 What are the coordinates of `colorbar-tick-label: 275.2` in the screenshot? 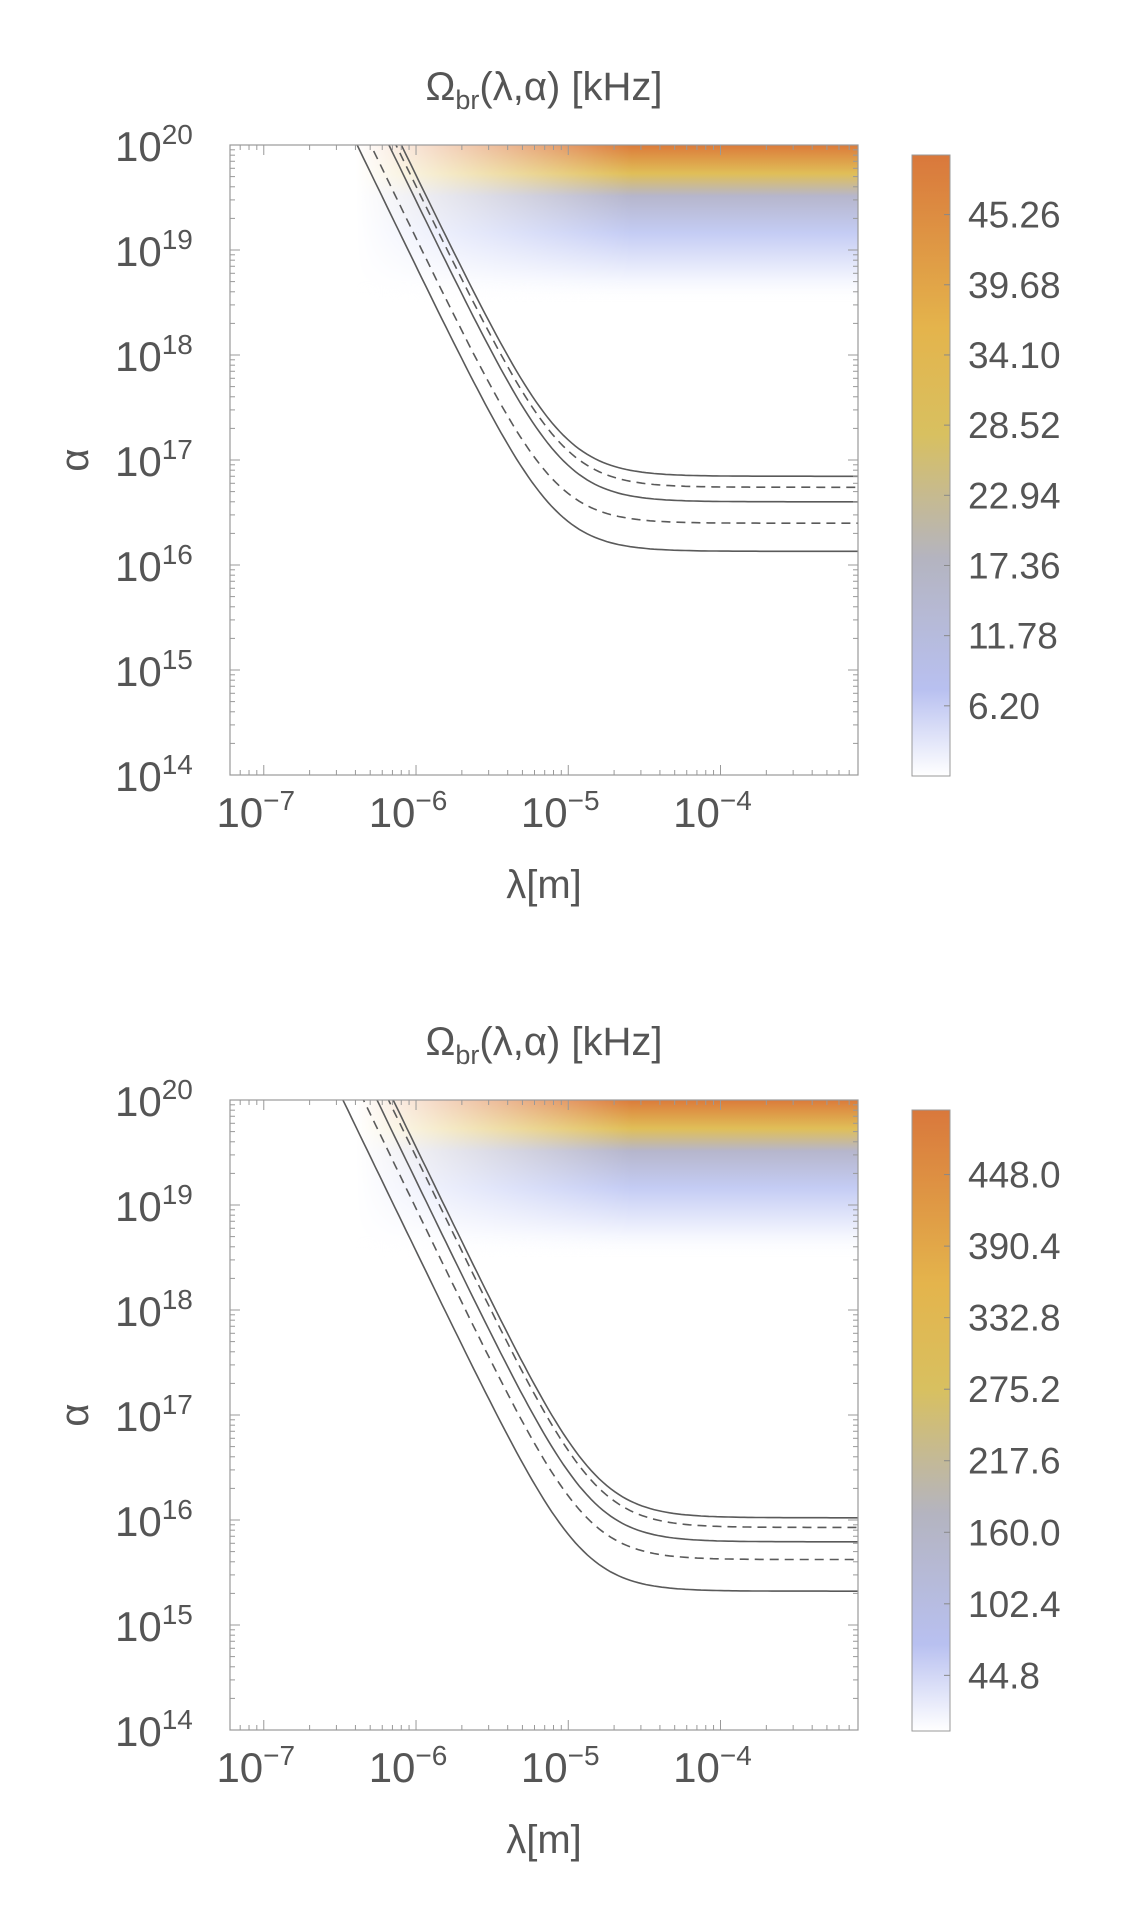 It's located at (1014, 1389).